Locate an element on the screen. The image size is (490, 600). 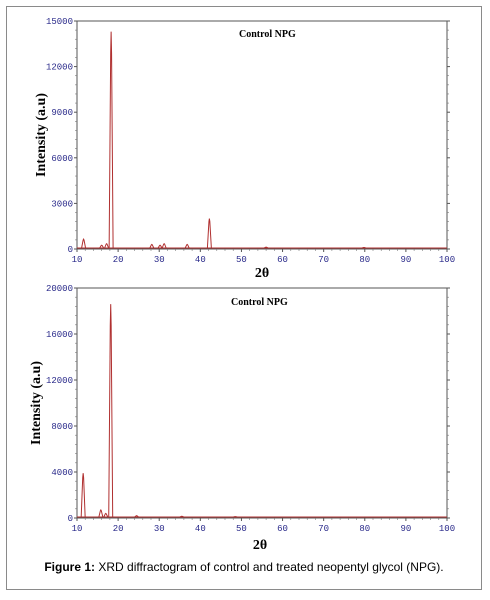
chart-bottom-ytick-label: 4000 is located at coordinates (62, 473).